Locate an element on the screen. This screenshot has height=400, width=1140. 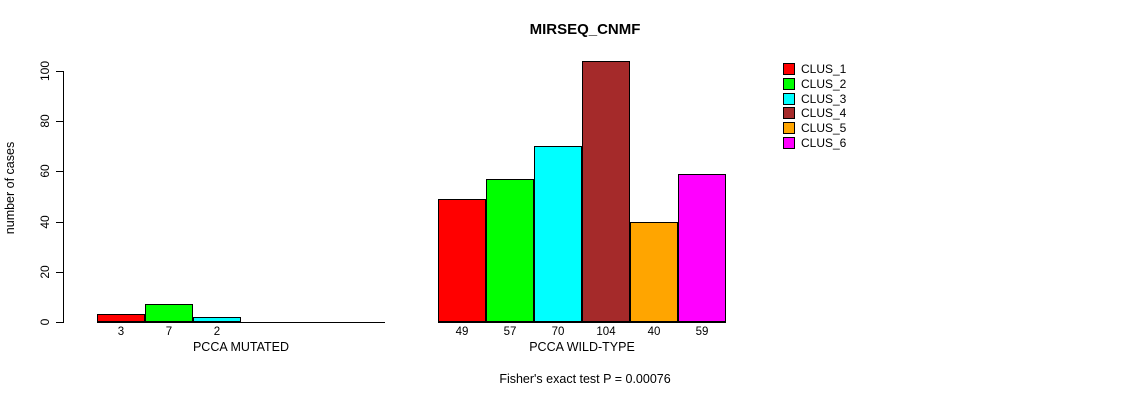
legend-label: CLUS_5 is located at coordinates (824, 128).